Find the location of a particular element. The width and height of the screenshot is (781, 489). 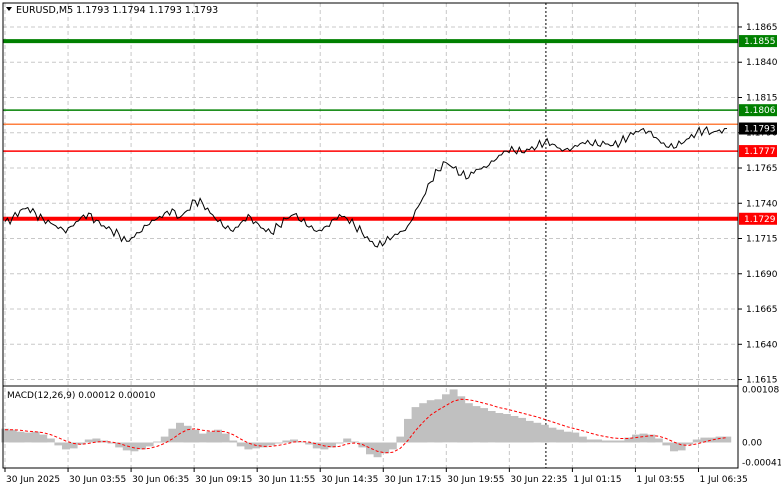

price-tick-label: 1.1815 is located at coordinates (762, 98).